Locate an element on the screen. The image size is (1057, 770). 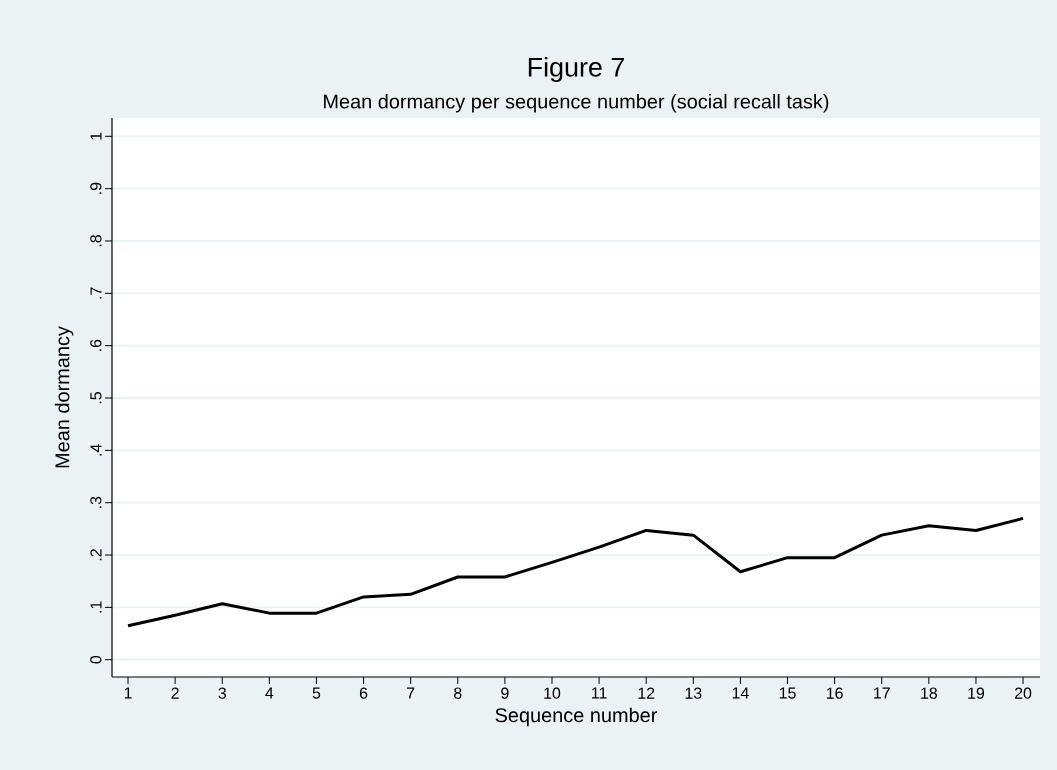
x-tick-label: 9 is located at coordinates (505, 693).